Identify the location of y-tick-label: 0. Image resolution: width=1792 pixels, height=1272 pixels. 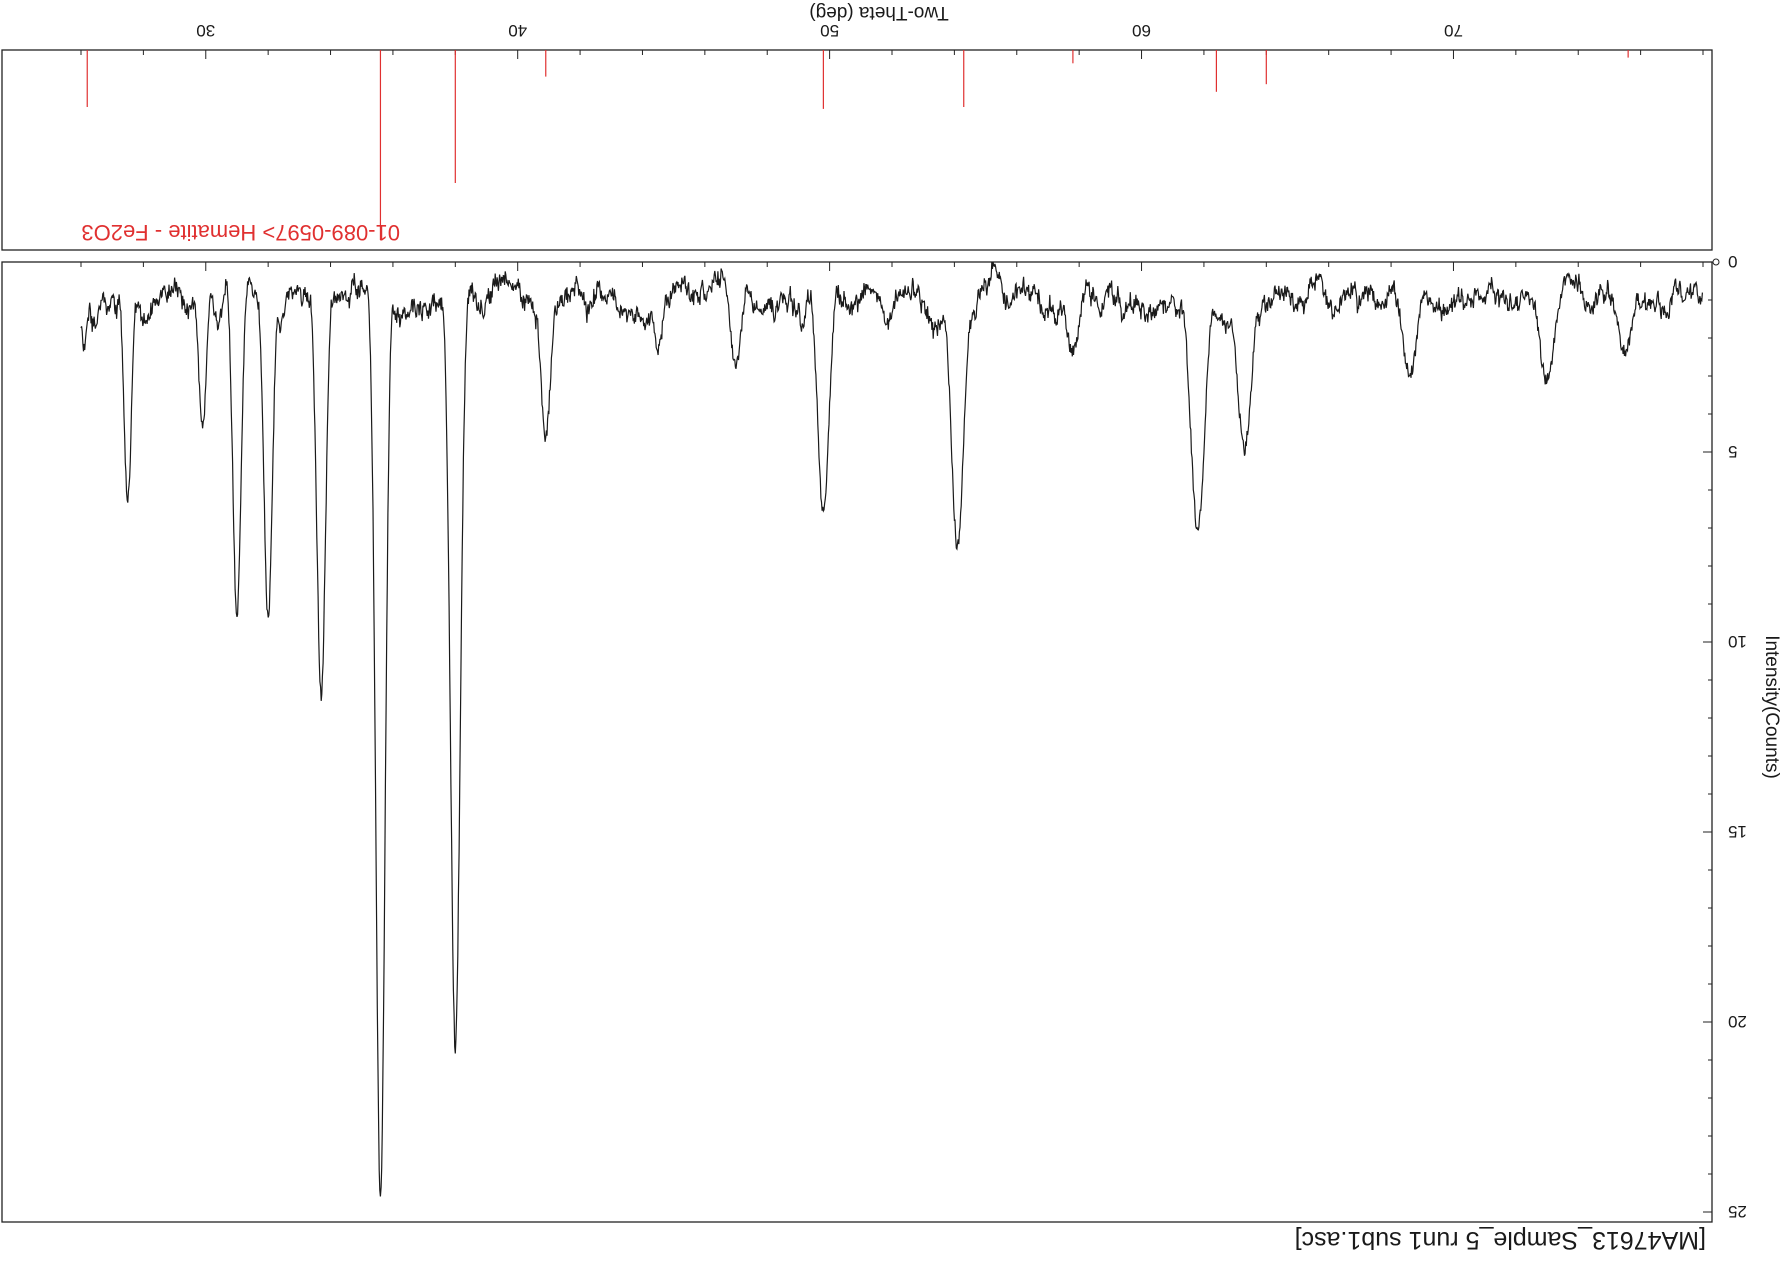
(1732, 261).